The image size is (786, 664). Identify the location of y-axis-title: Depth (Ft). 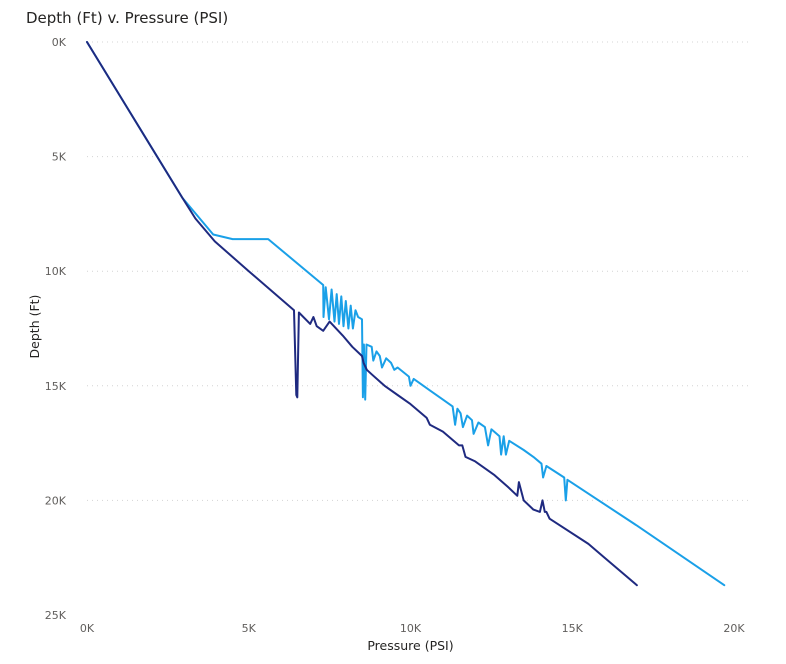
(34, 327).